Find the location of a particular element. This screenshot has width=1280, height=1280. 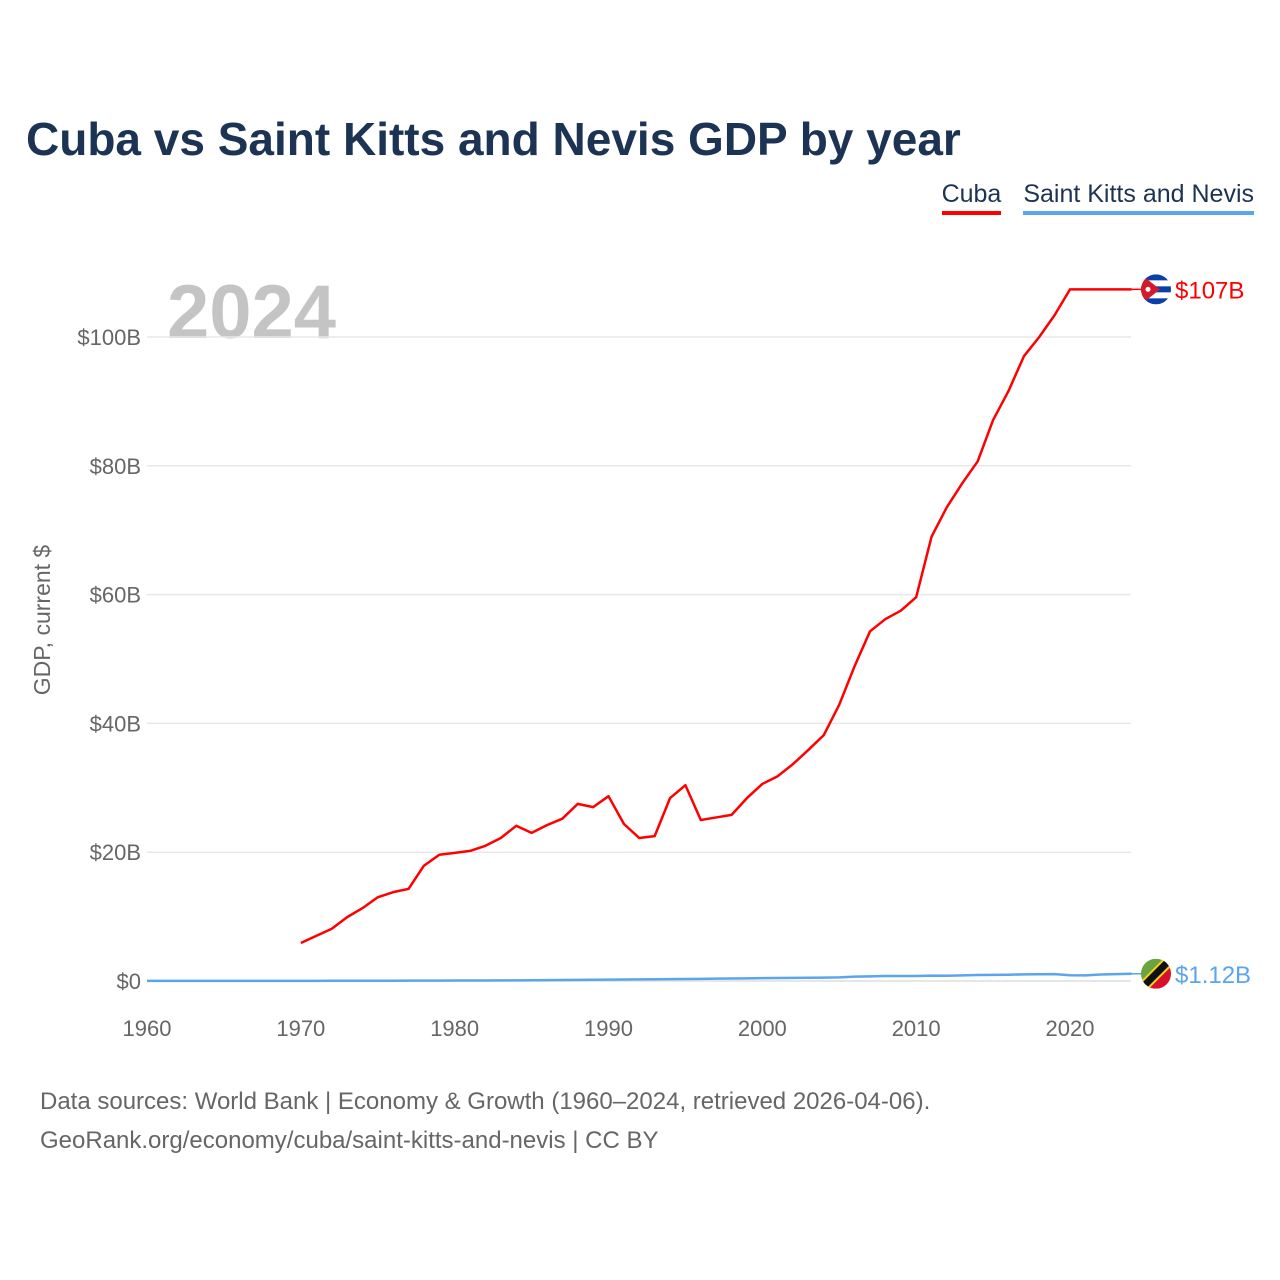

x-tick-label: 2010 is located at coordinates (916, 1028).